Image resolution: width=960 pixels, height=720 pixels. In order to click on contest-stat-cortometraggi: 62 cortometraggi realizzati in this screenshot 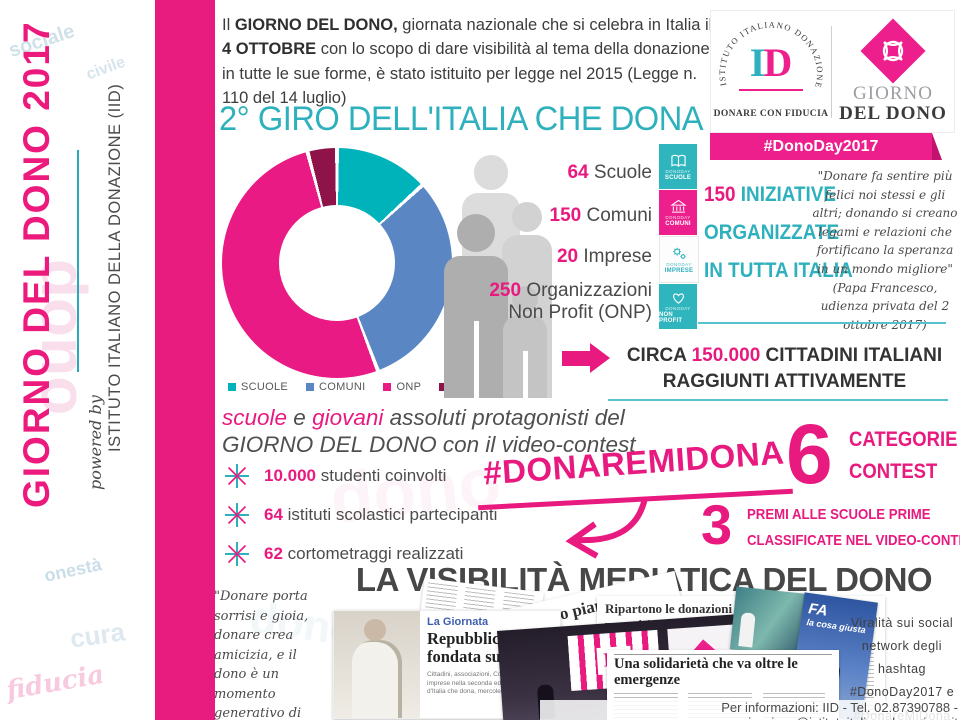, I will do `click(343, 554)`.